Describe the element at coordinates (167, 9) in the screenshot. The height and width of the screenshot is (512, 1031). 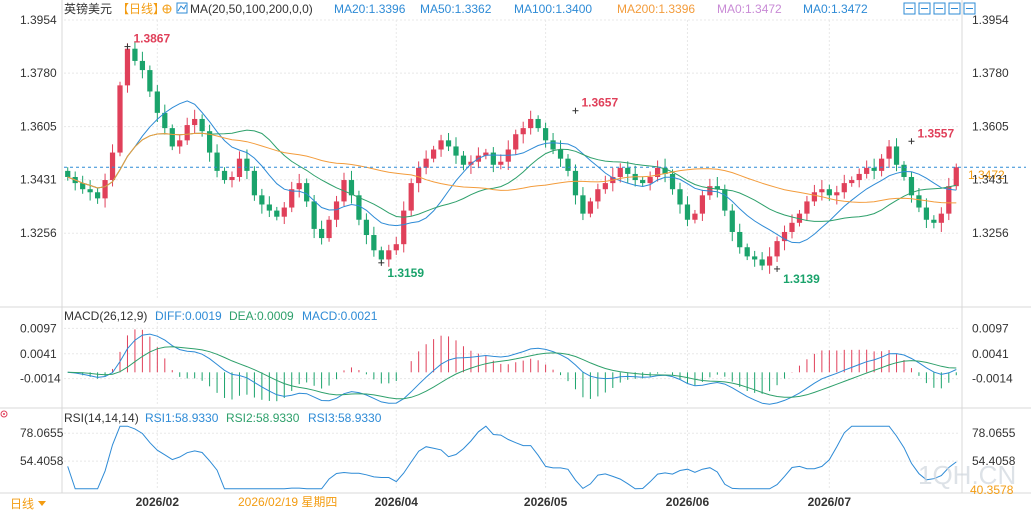
I see `settings-icon` at that location.